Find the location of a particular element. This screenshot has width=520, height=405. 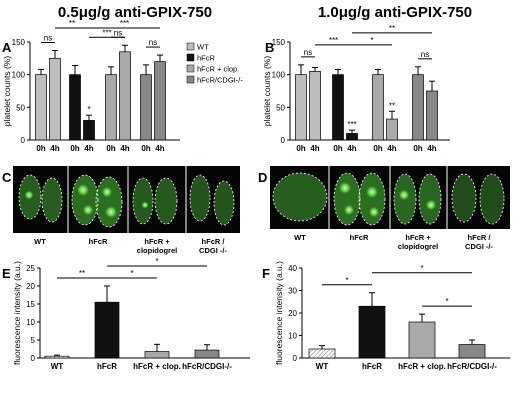

panel-label-a: A is located at coordinates (7, 47).